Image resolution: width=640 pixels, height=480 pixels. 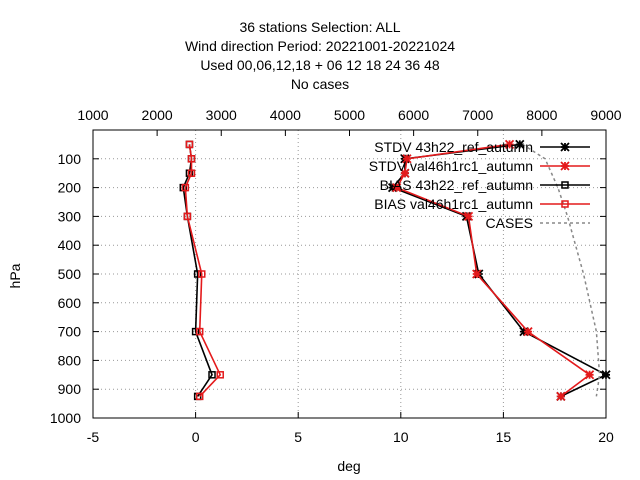 I want to click on y-tick-label: 500, so click(x=70, y=274).